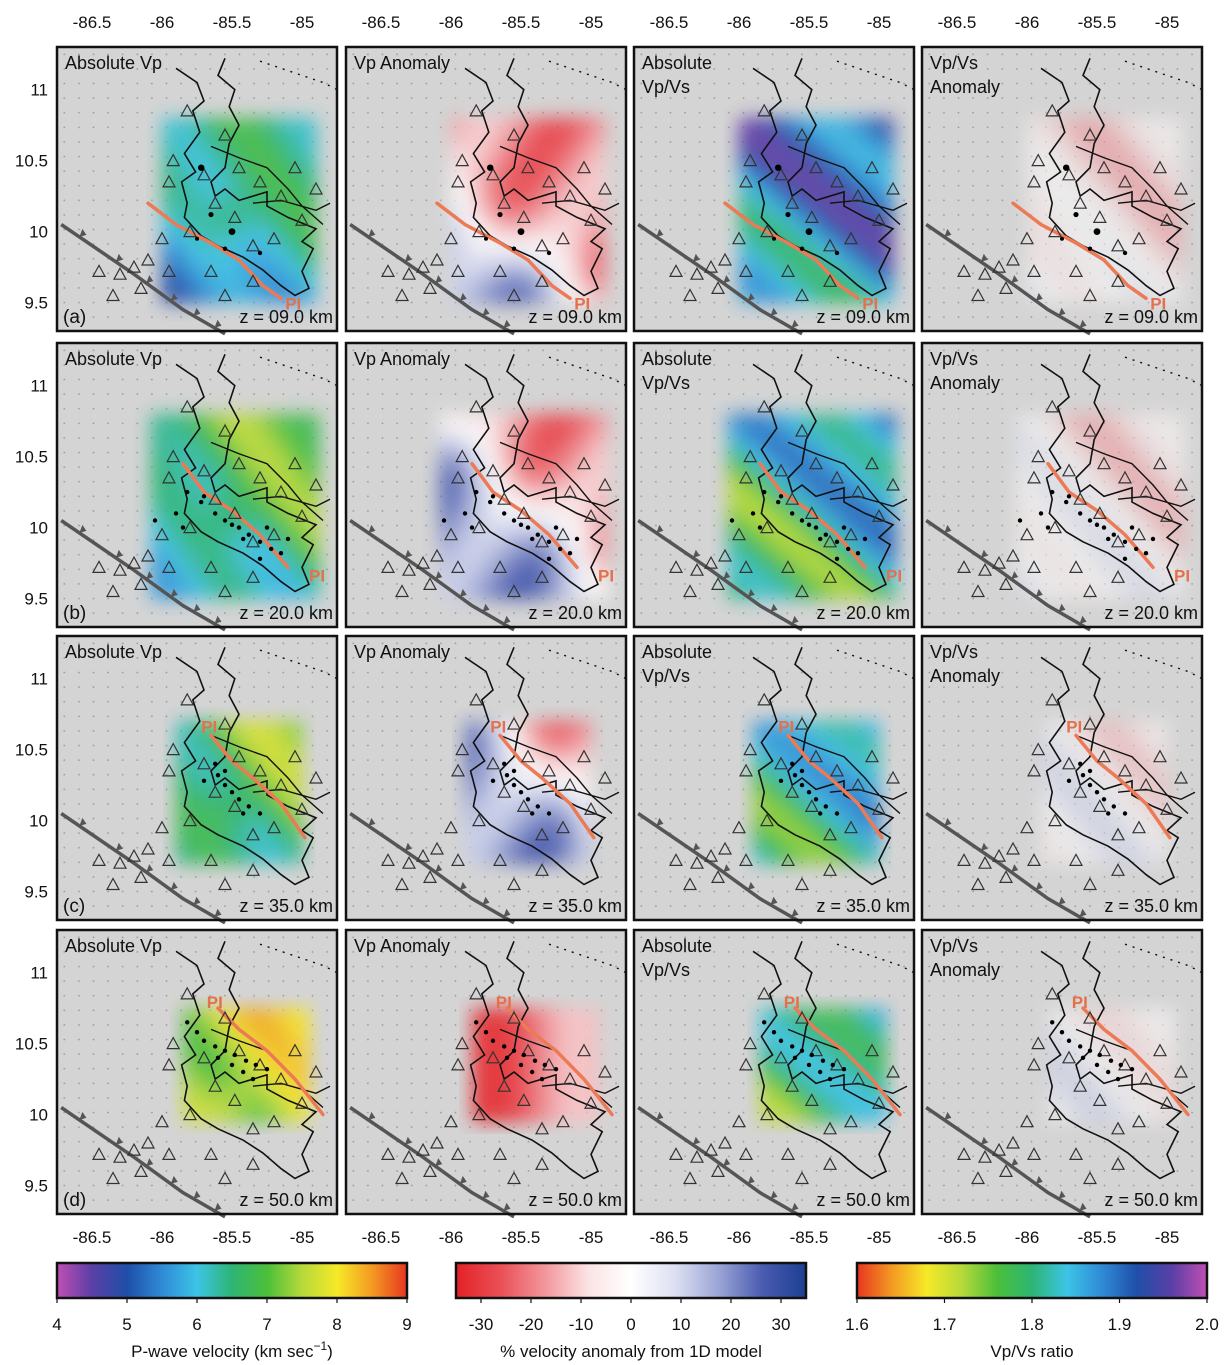 The image size is (1228, 1365). What do you see at coordinates (739, 1237) in the screenshot?
I see `x-tick-label: -86` at bounding box center [739, 1237].